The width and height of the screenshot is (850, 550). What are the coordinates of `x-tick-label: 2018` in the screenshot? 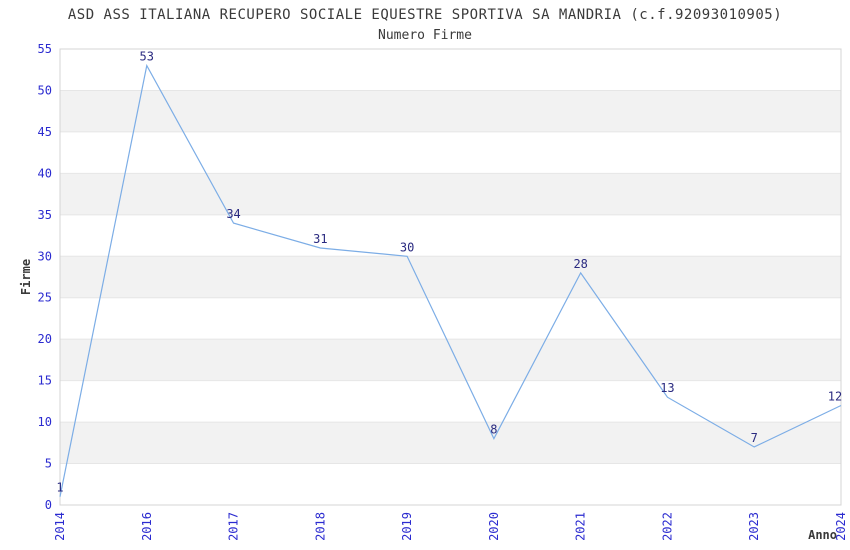 It's located at (320, 526).